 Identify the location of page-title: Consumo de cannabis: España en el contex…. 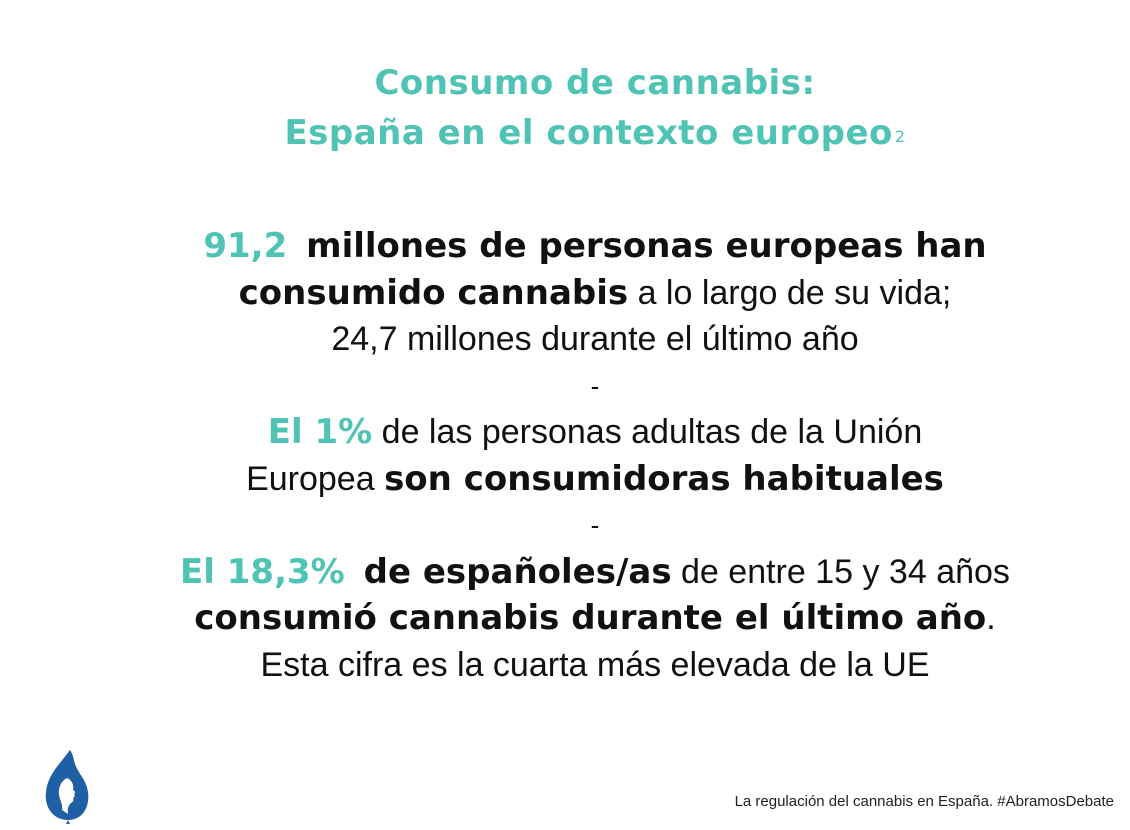
(565, 108).